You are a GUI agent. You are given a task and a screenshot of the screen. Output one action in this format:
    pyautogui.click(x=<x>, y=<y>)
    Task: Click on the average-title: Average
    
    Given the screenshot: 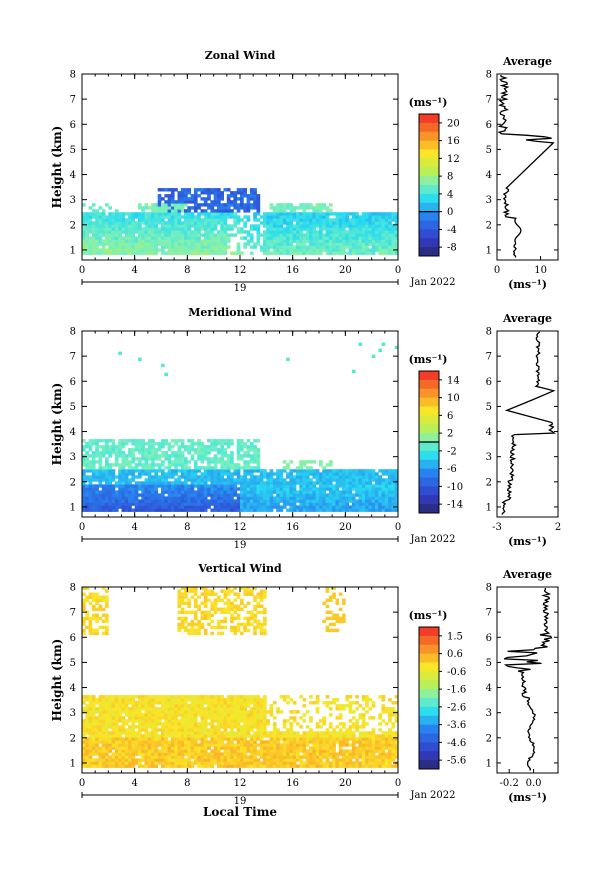 What is the action you would take?
    pyautogui.click(x=527, y=61)
    